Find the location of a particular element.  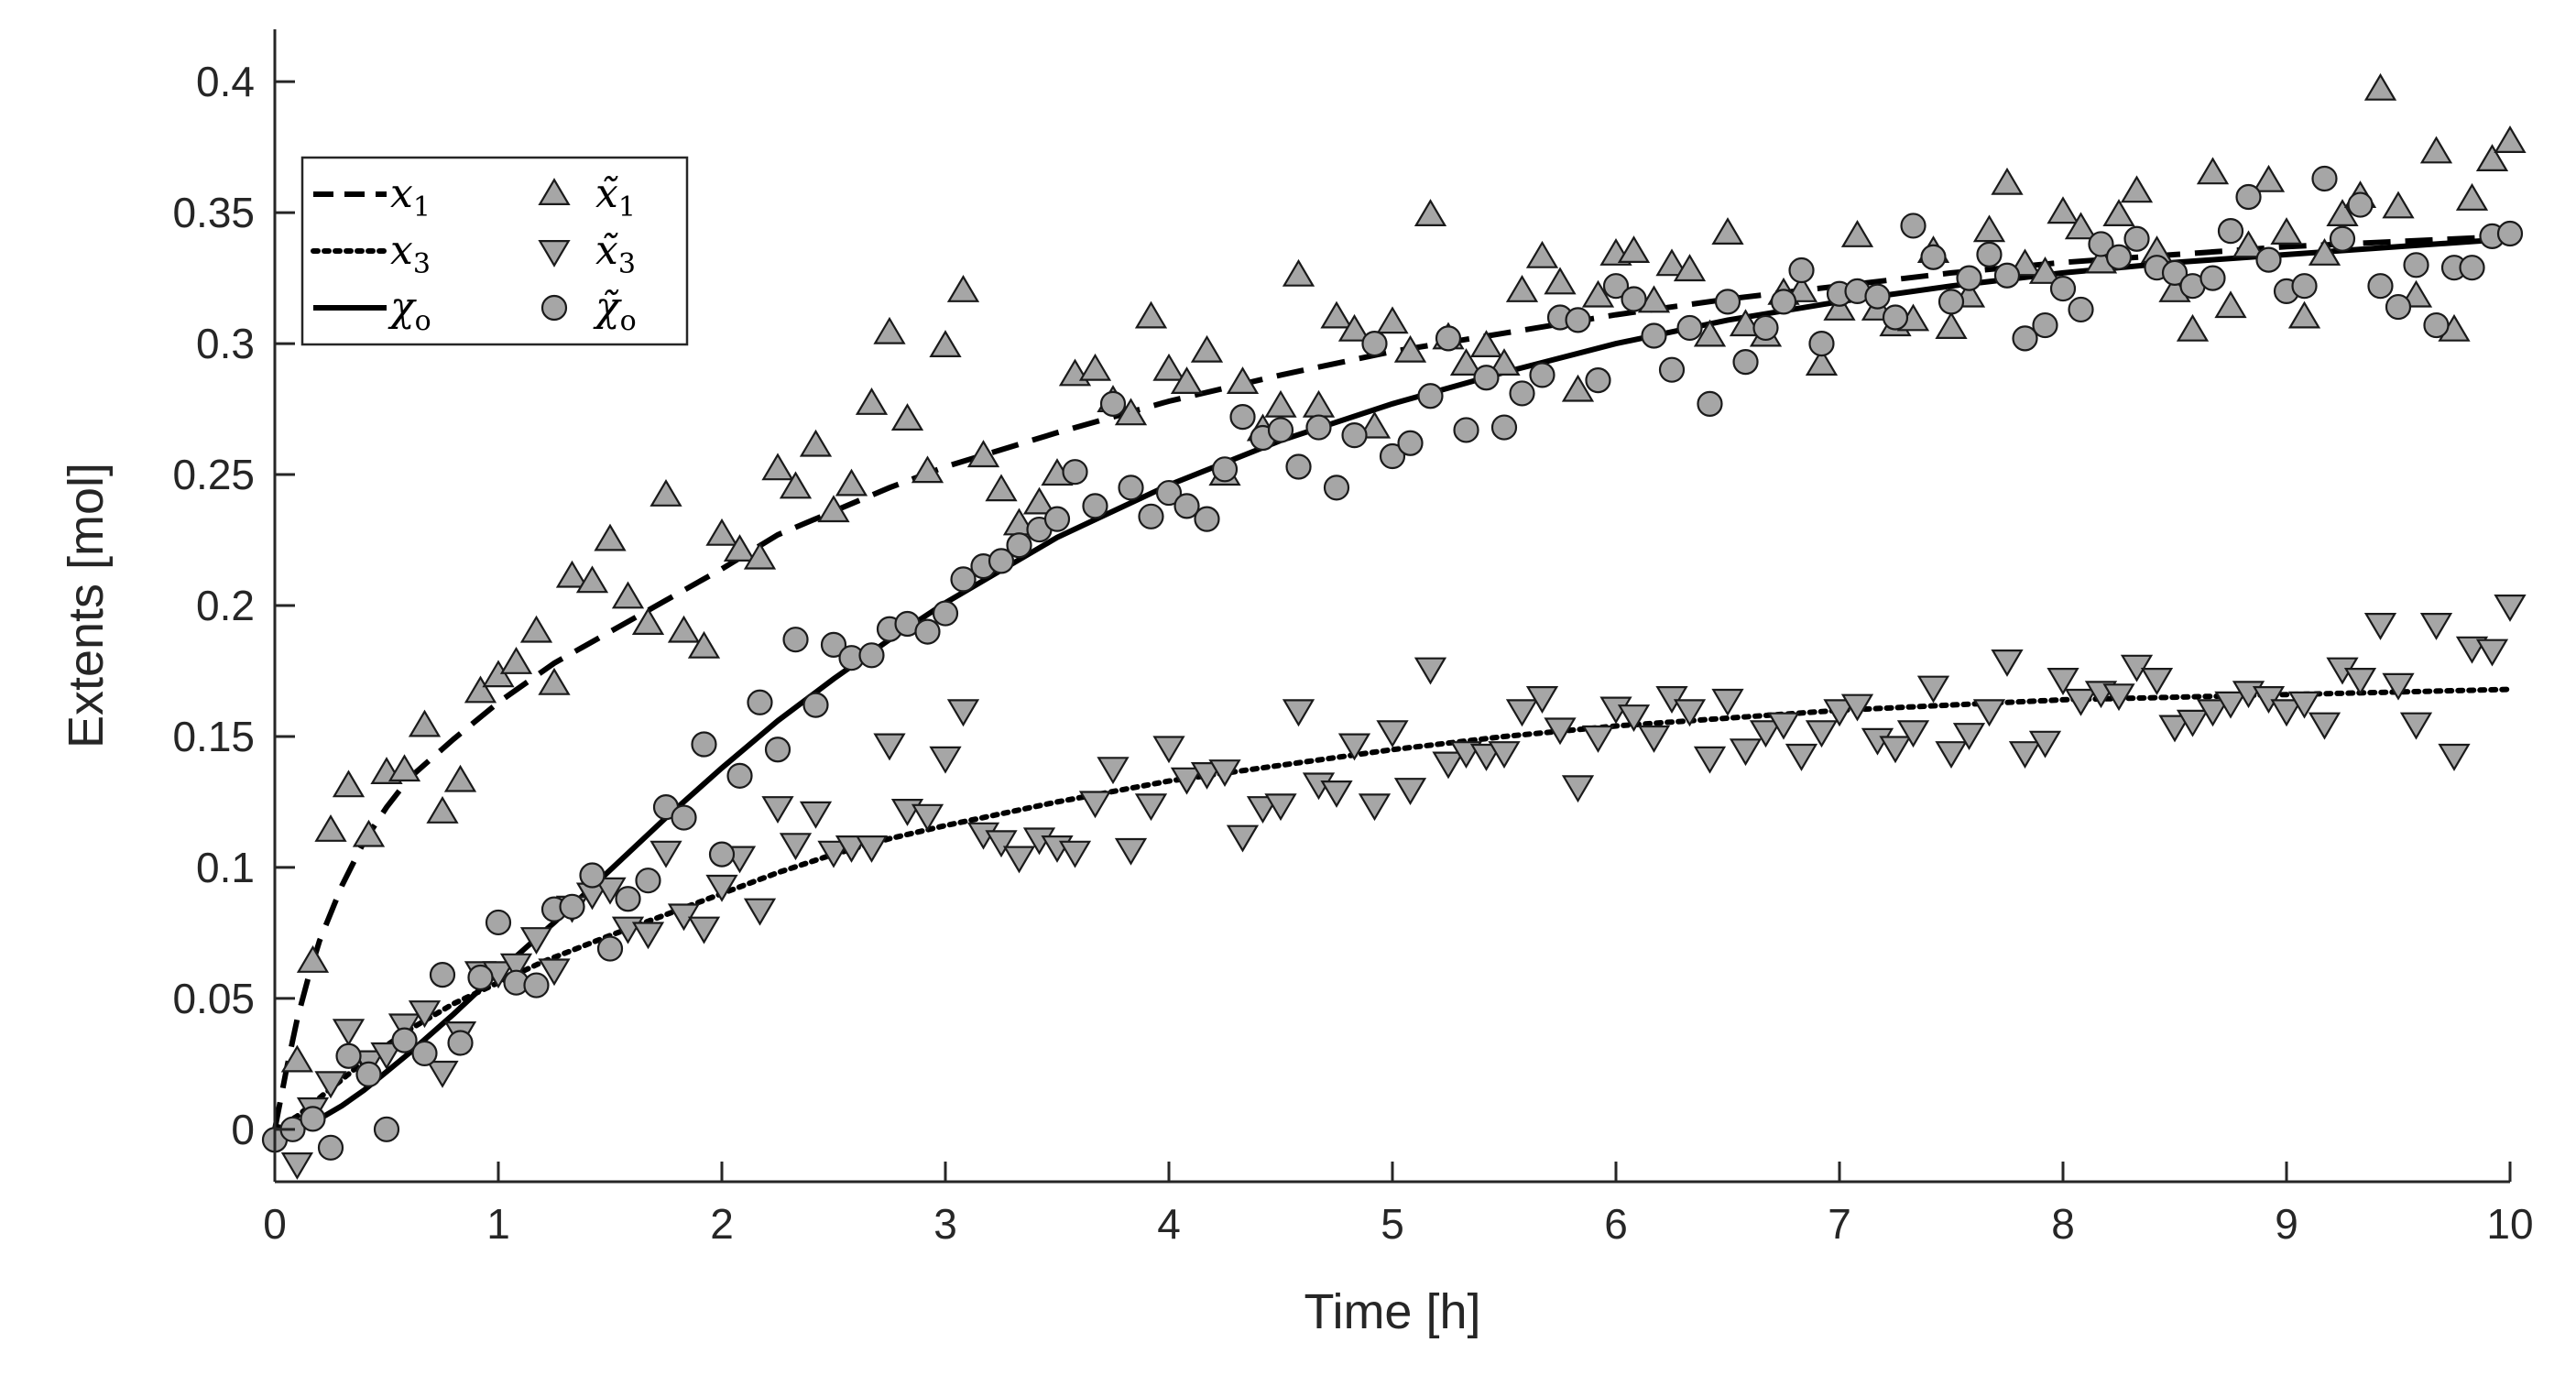

y-tick-label: 0.2 is located at coordinates (226, 605).